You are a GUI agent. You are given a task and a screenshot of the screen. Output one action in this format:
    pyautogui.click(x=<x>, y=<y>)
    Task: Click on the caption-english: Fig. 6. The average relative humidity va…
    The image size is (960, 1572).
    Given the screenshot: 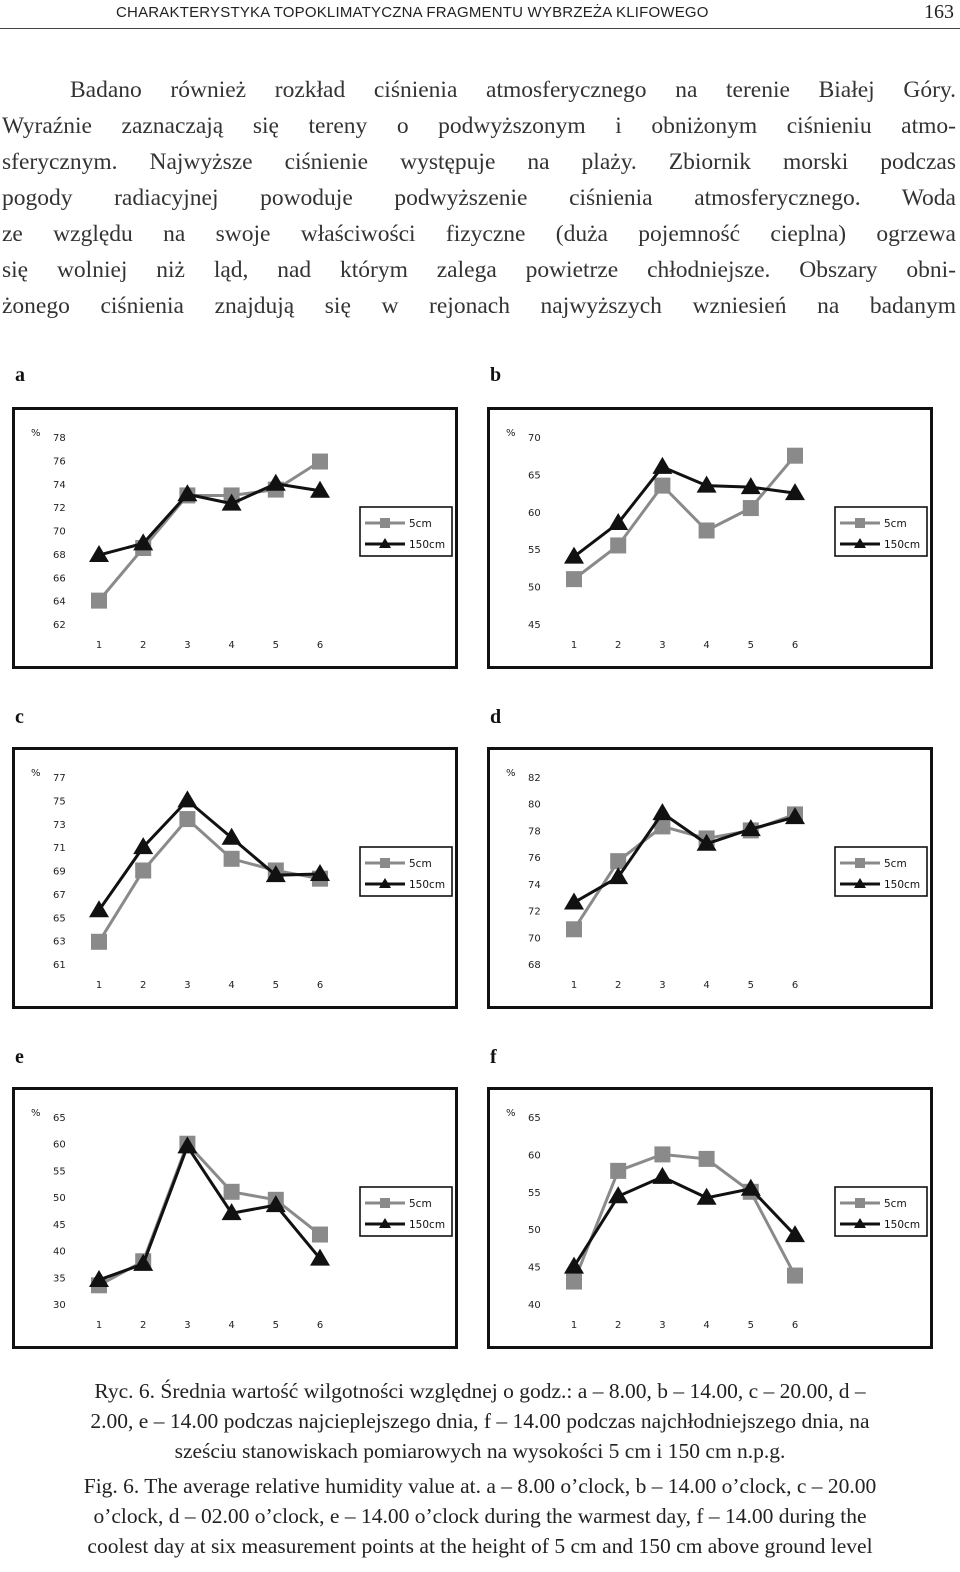 What is the action you would take?
    pyautogui.click(x=480, y=1516)
    